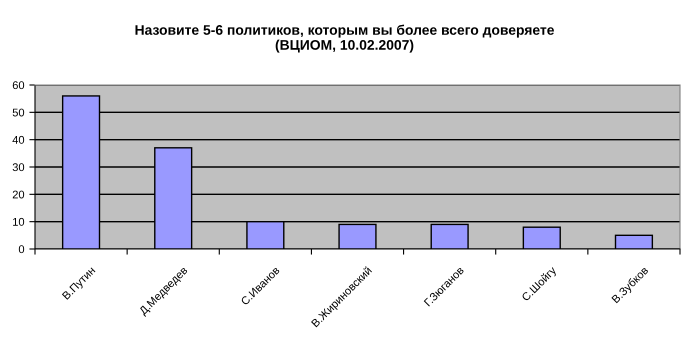 The image size is (689, 351). I want to click on y-tick-label: 10, so click(18, 222).